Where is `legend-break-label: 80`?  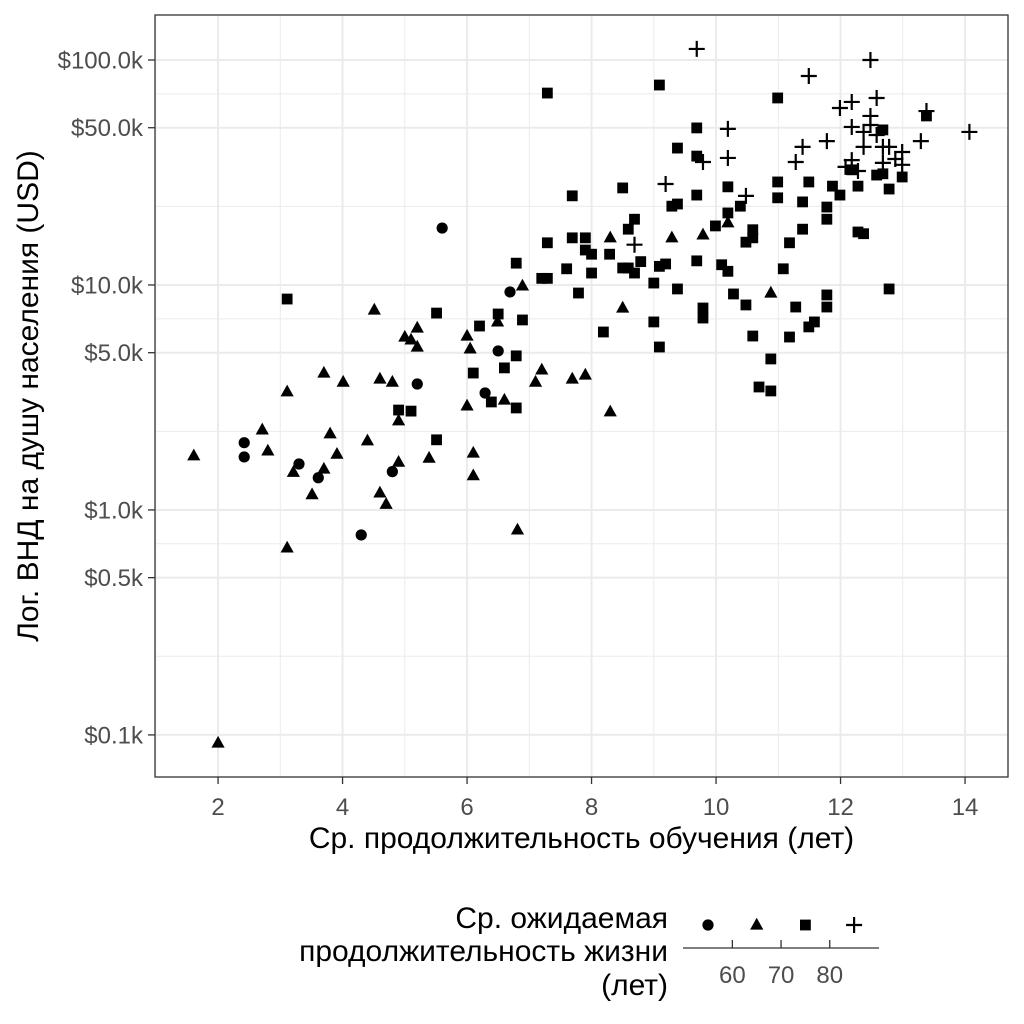 legend-break-label: 80 is located at coordinates (829, 975).